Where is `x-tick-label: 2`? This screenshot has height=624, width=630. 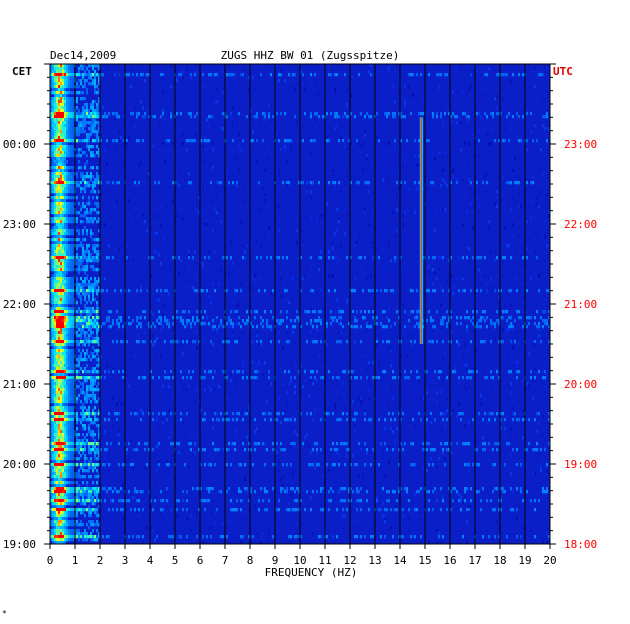
x-tick-label: 2 is located at coordinates (100, 560).